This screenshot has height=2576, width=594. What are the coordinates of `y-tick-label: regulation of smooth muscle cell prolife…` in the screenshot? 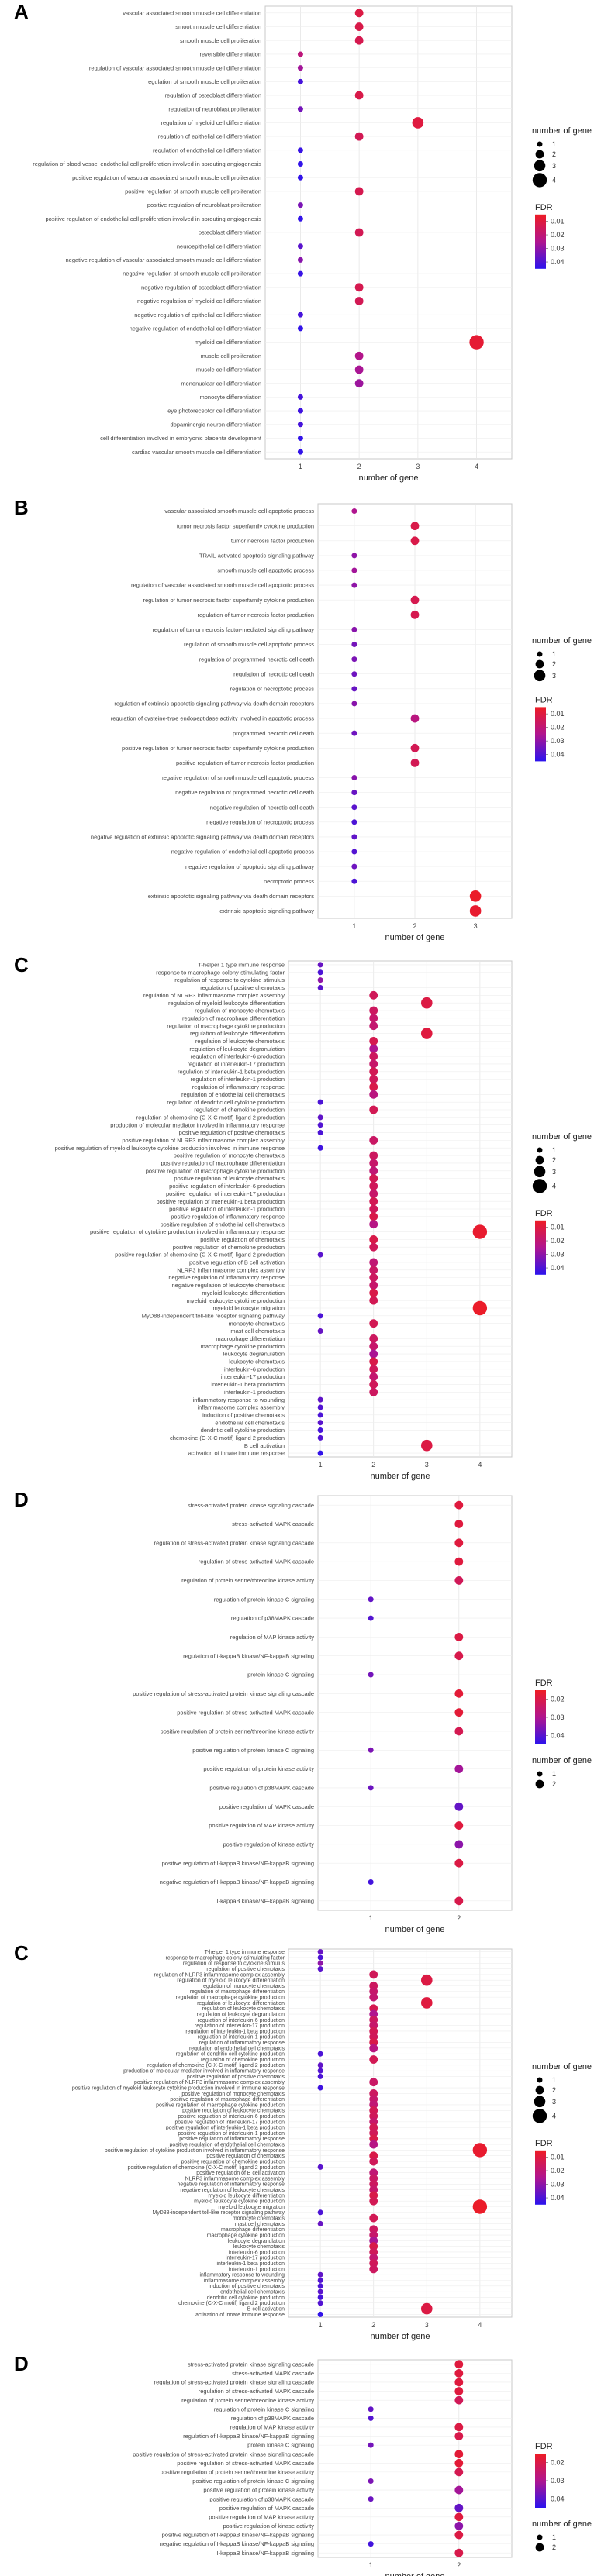 It's located at (204, 81).